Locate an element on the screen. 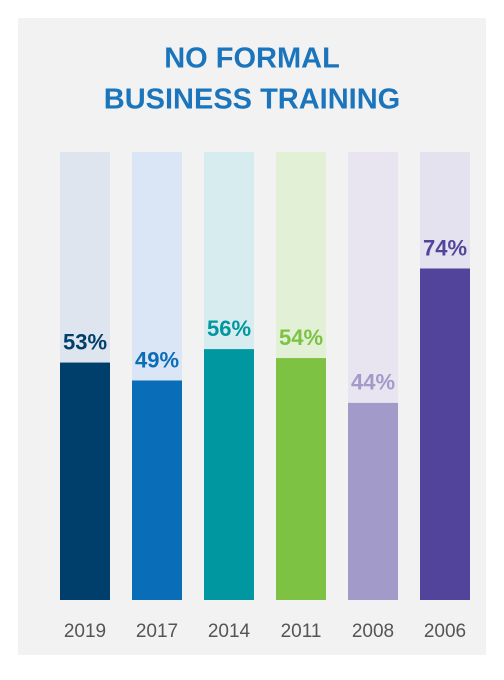 The width and height of the screenshot is (504, 680). data-label: 49% is located at coordinates (157, 359).